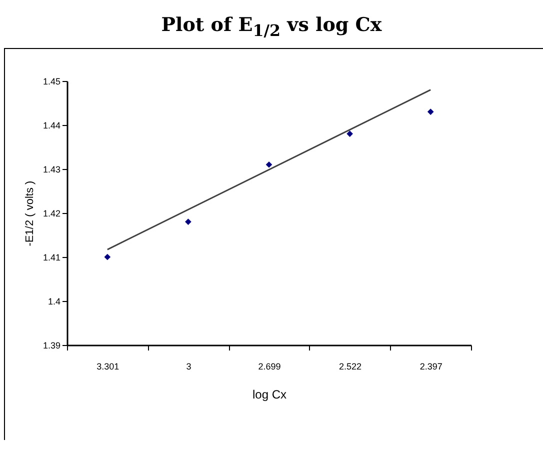 The image size is (543, 450). Describe the element at coordinates (189, 366) in the screenshot. I see `x-tick-label: 3` at that location.